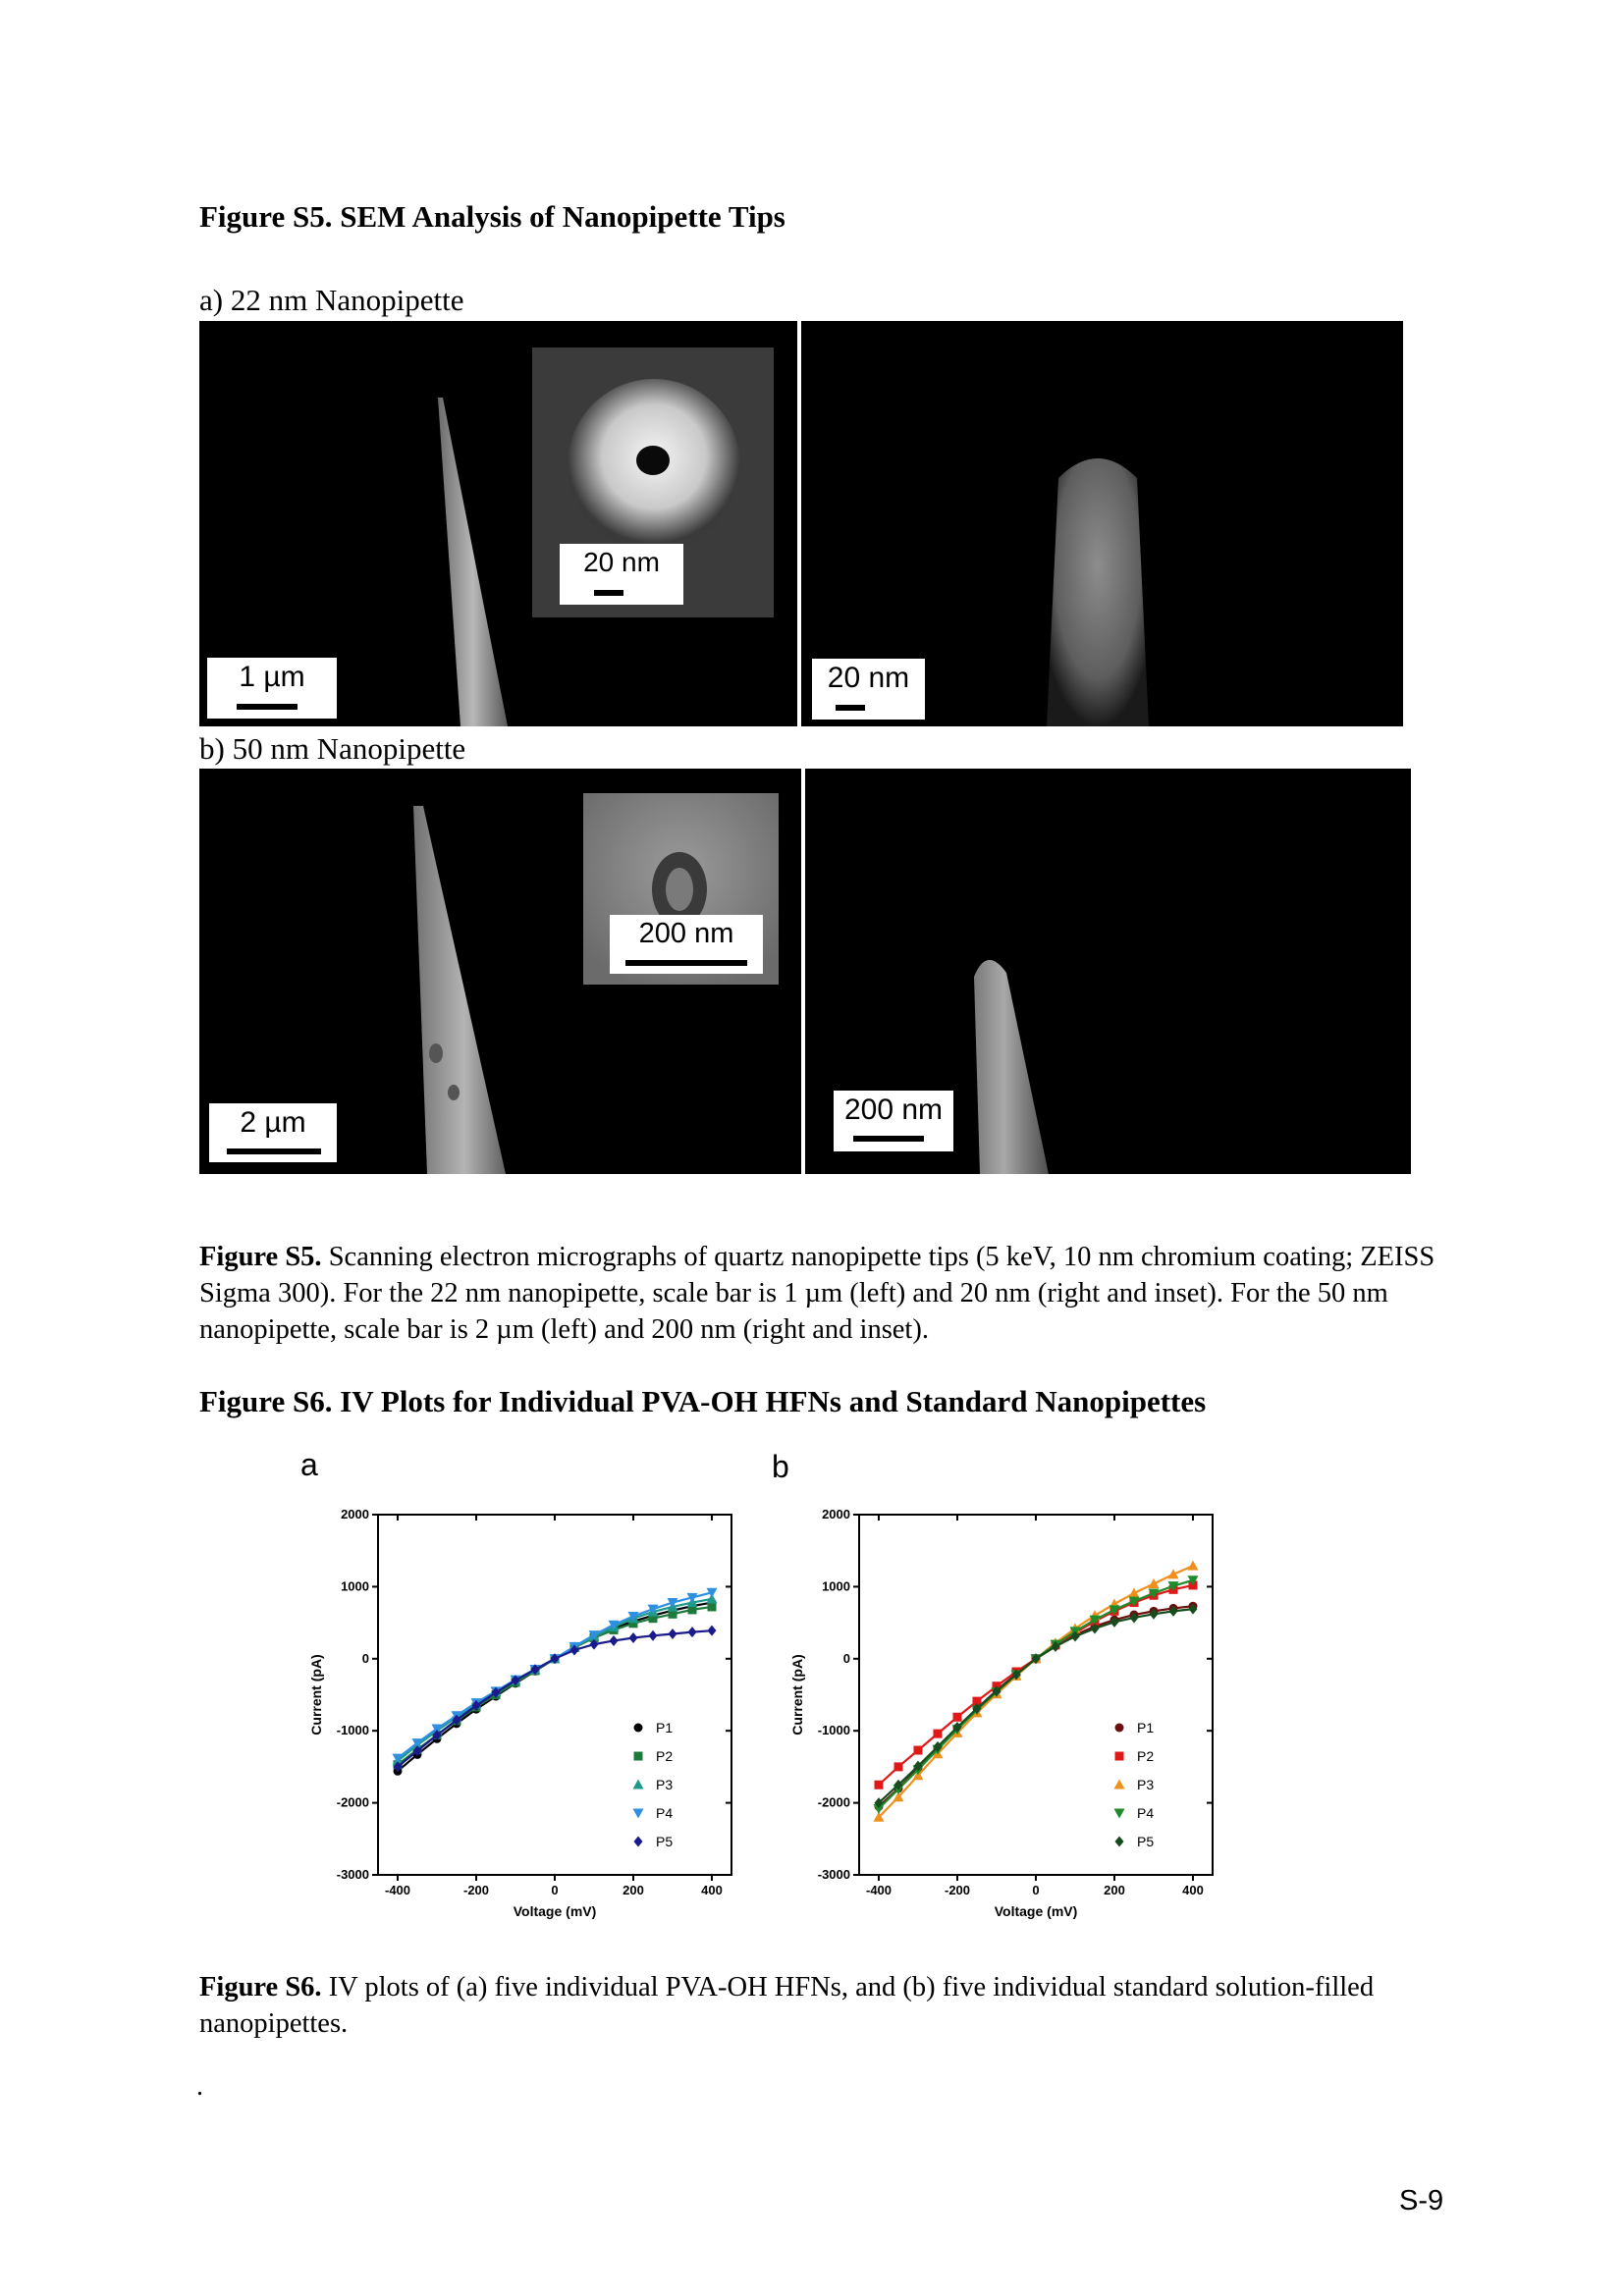  I want to click on chart-a-y-tick-label: 1000, so click(355, 1586).